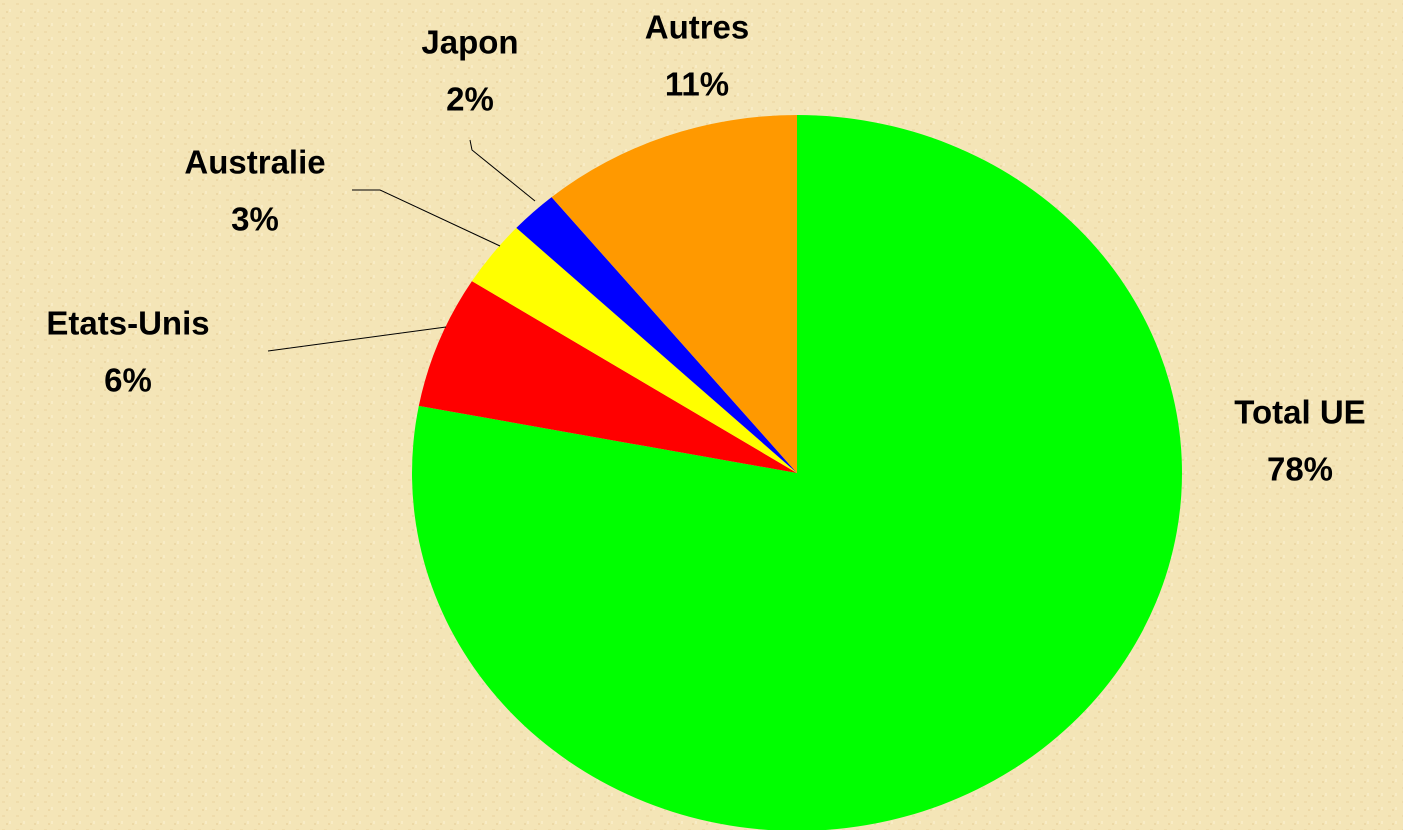 The height and width of the screenshot is (830, 1403). What do you see at coordinates (255, 219) in the screenshot?
I see `slice-value-label: 3%` at bounding box center [255, 219].